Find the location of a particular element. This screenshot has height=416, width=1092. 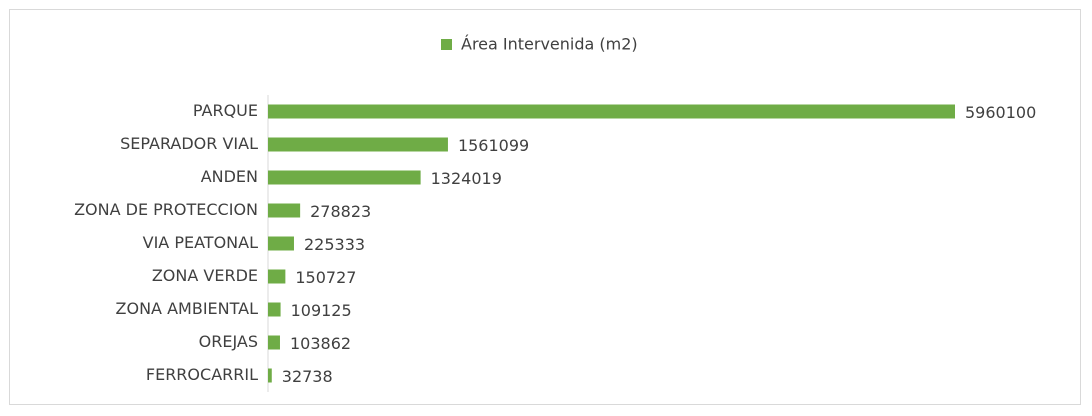

data-label: 32738 is located at coordinates (307, 376).